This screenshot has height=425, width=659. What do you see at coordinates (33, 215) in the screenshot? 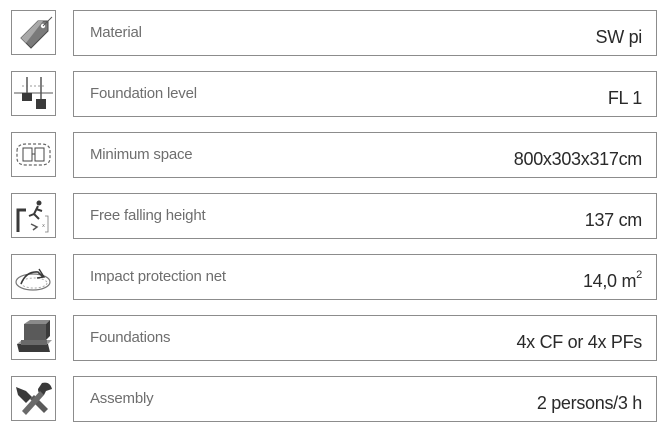
I see `free-falling-height-icon: x` at bounding box center [33, 215].